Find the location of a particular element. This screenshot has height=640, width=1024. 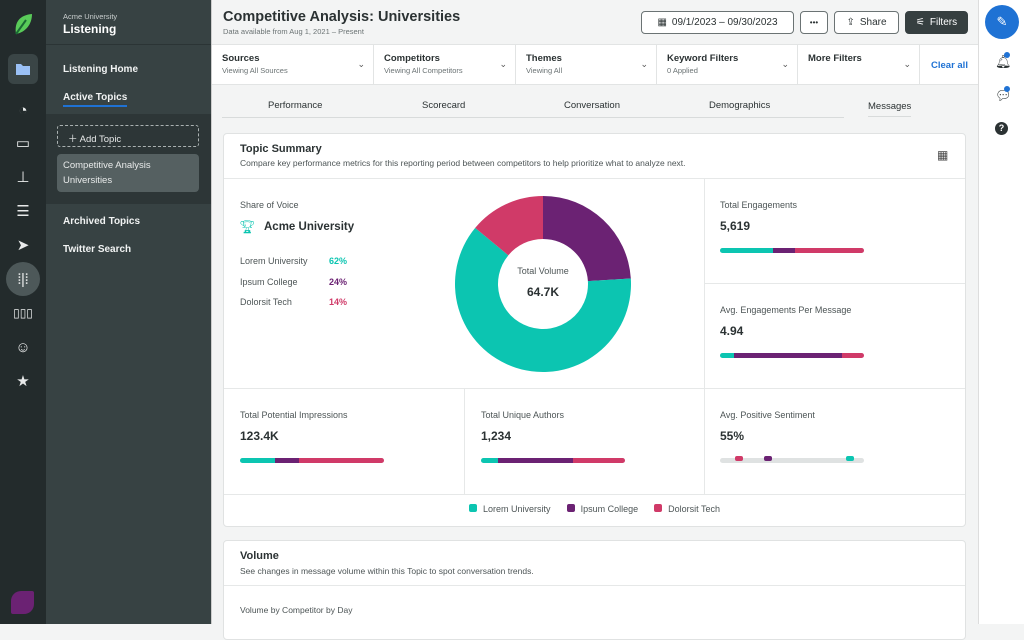

help-icon: ? is located at coordinates (1001, 128).